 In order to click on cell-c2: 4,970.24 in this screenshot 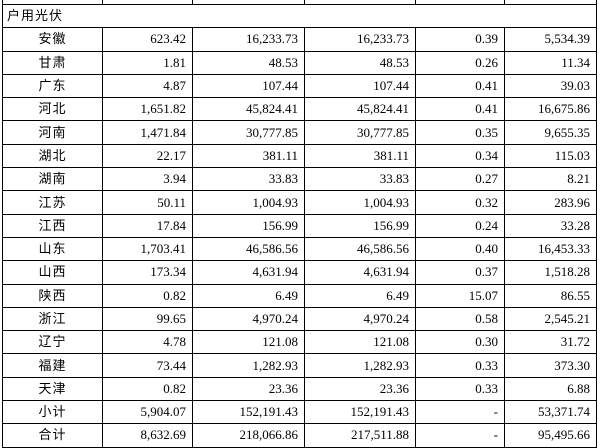, I will do `click(248, 319)`.